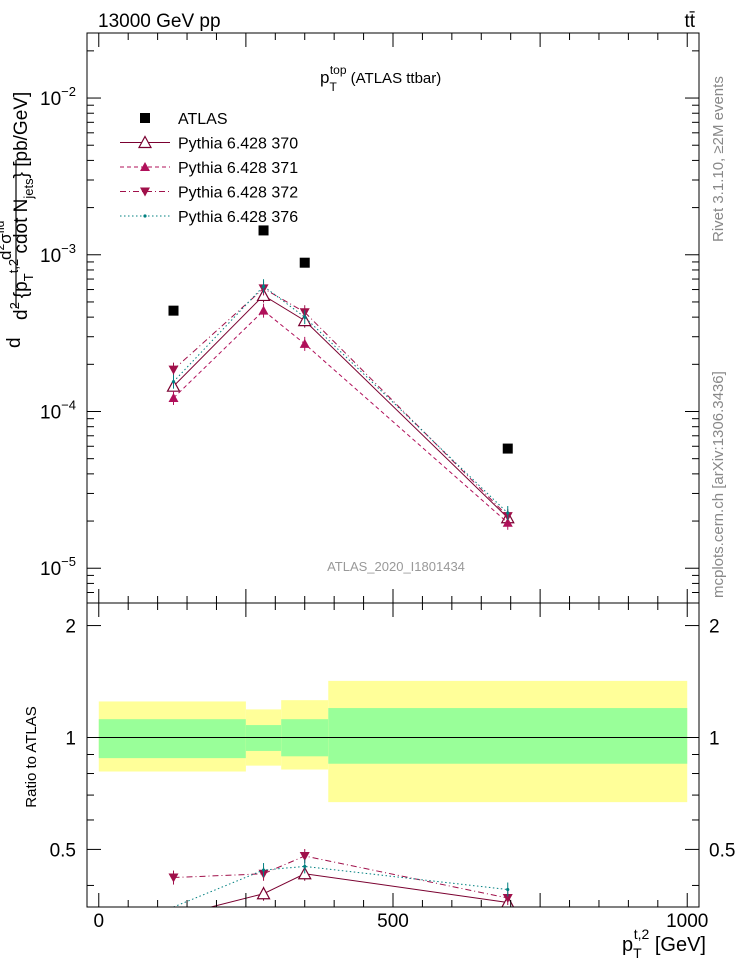 This screenshot has height=972, width=746. I want to click on legend-entry: Pythia 6.428 372, so click(209, 193).